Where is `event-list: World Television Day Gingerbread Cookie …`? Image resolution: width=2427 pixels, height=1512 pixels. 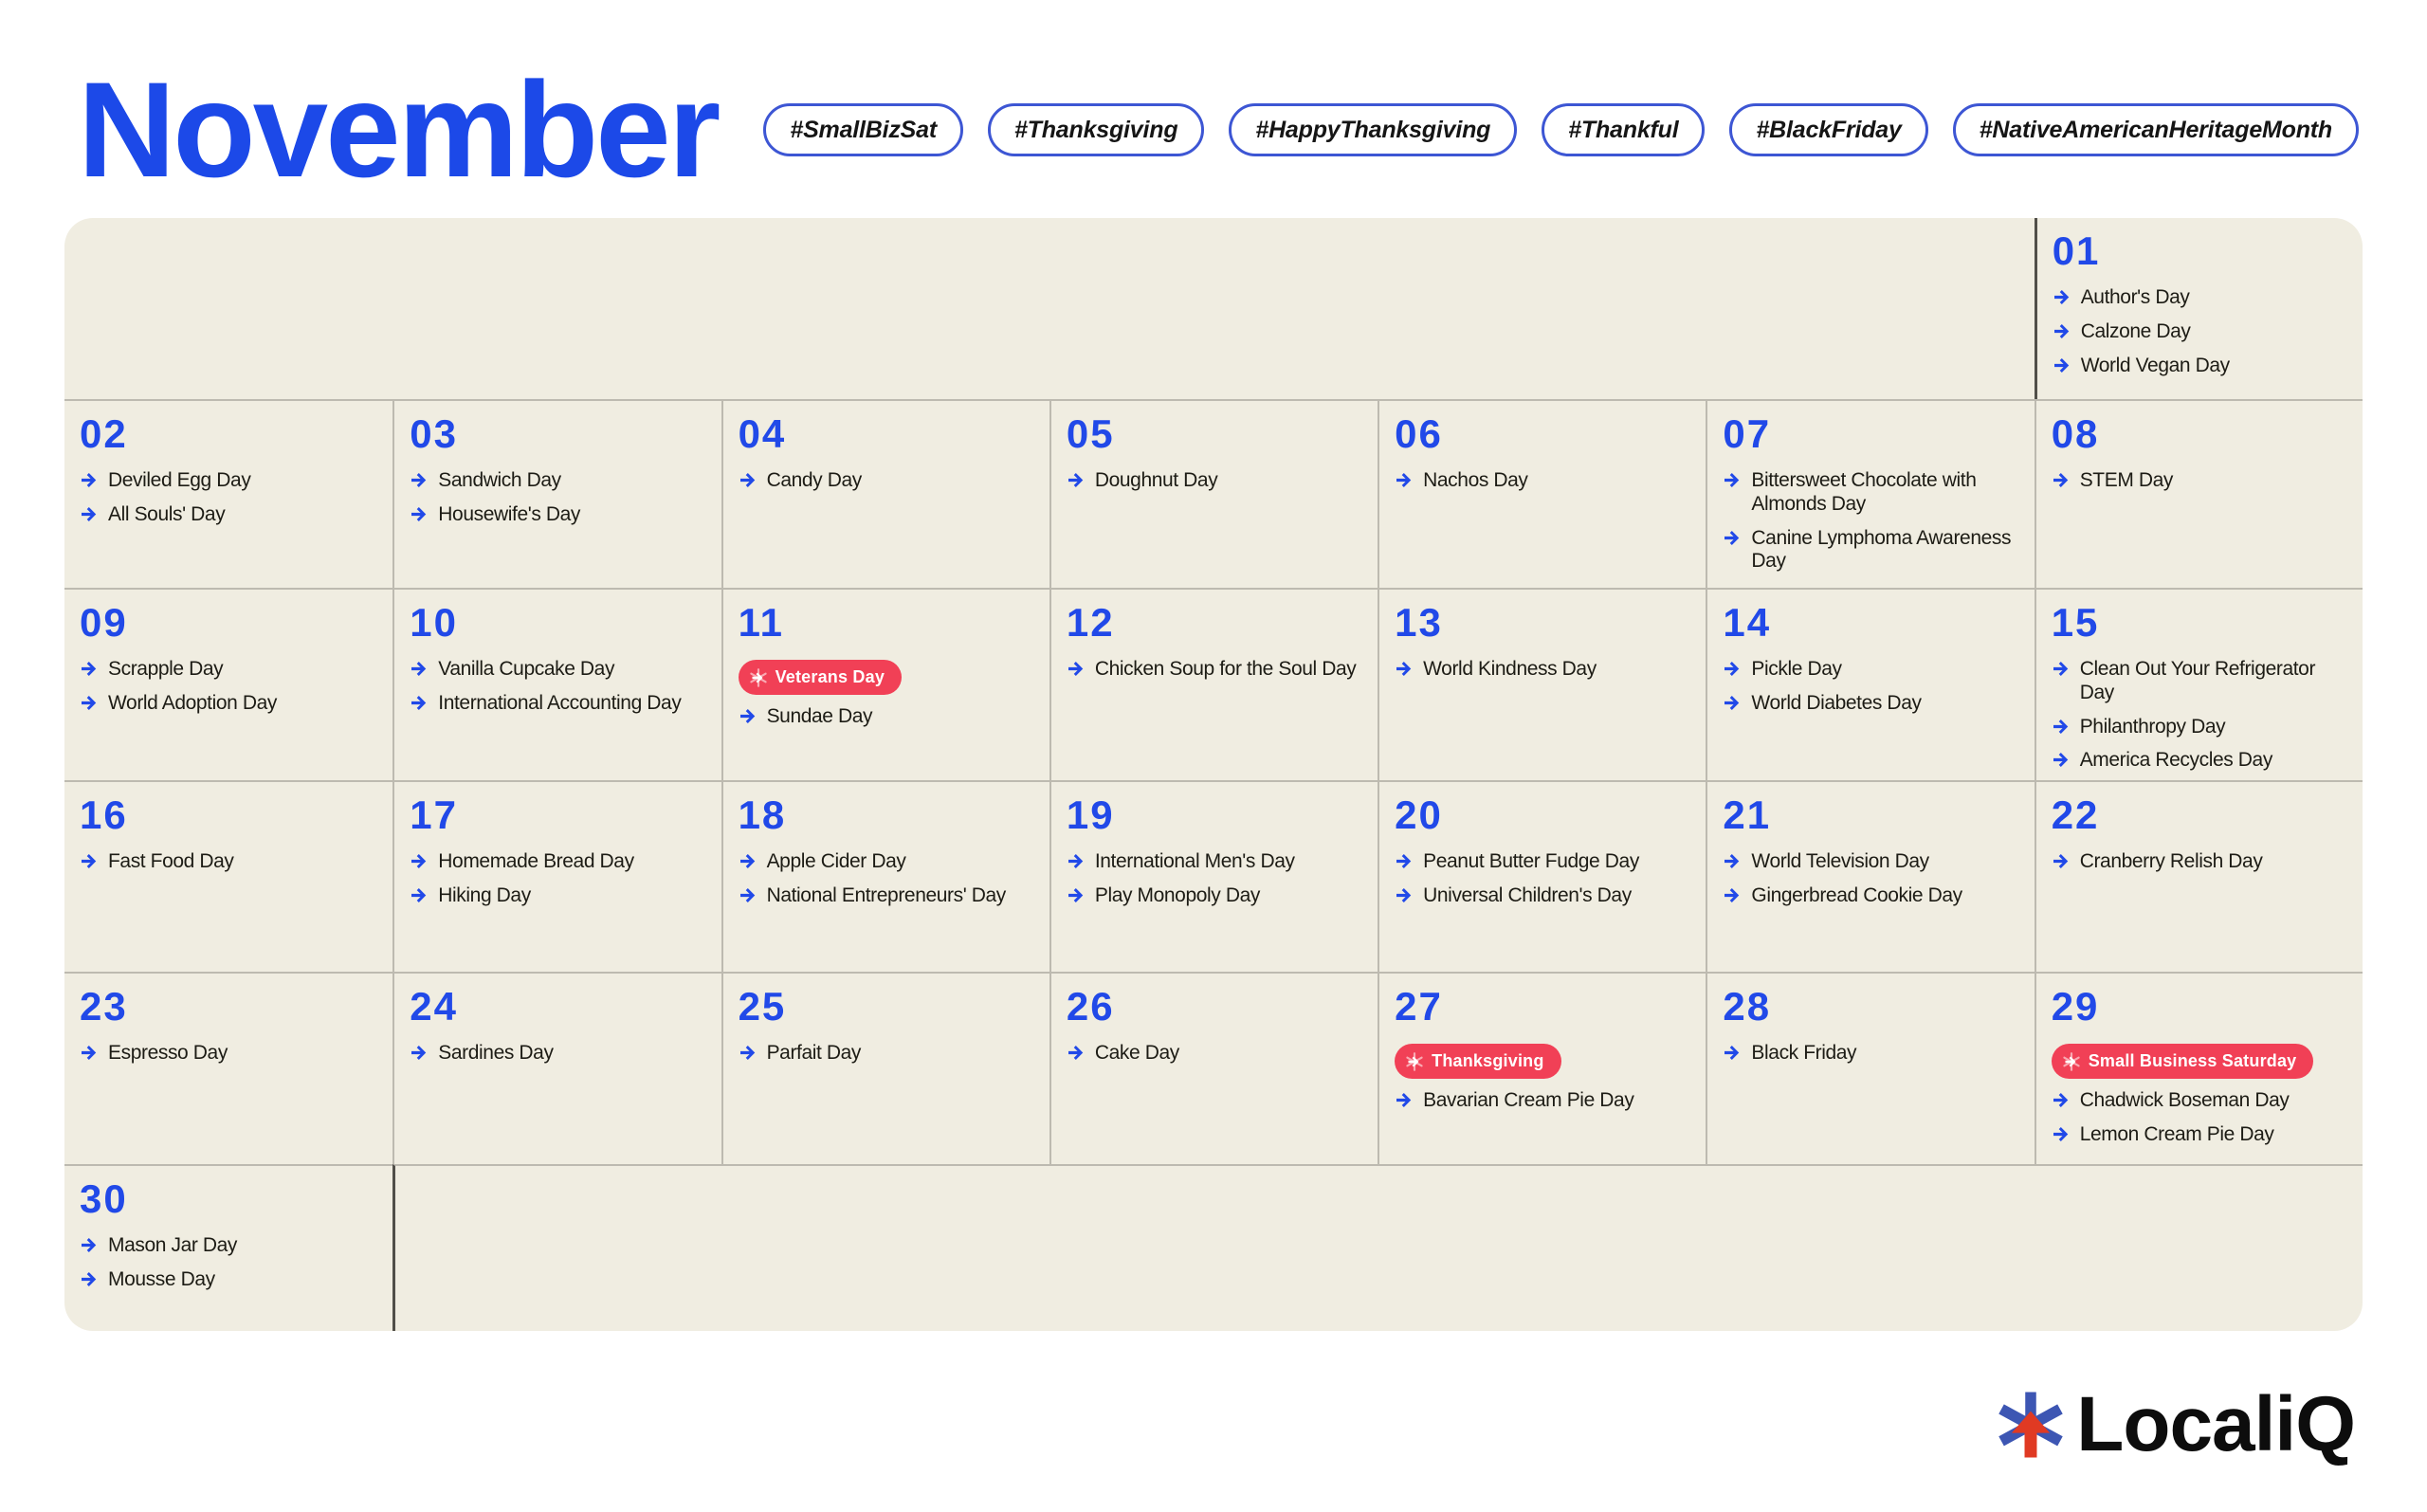 event-list: World Television Day Gingerbread Cookie … is located at coordinates (1873, 879).